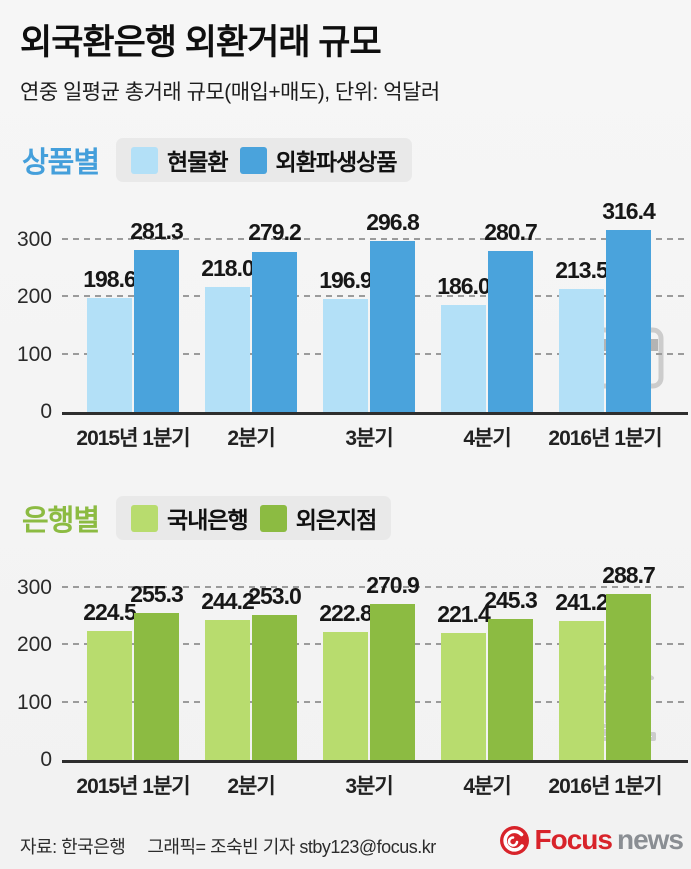  I want to click on logo-brand-text: Focus, so click(573, 839).